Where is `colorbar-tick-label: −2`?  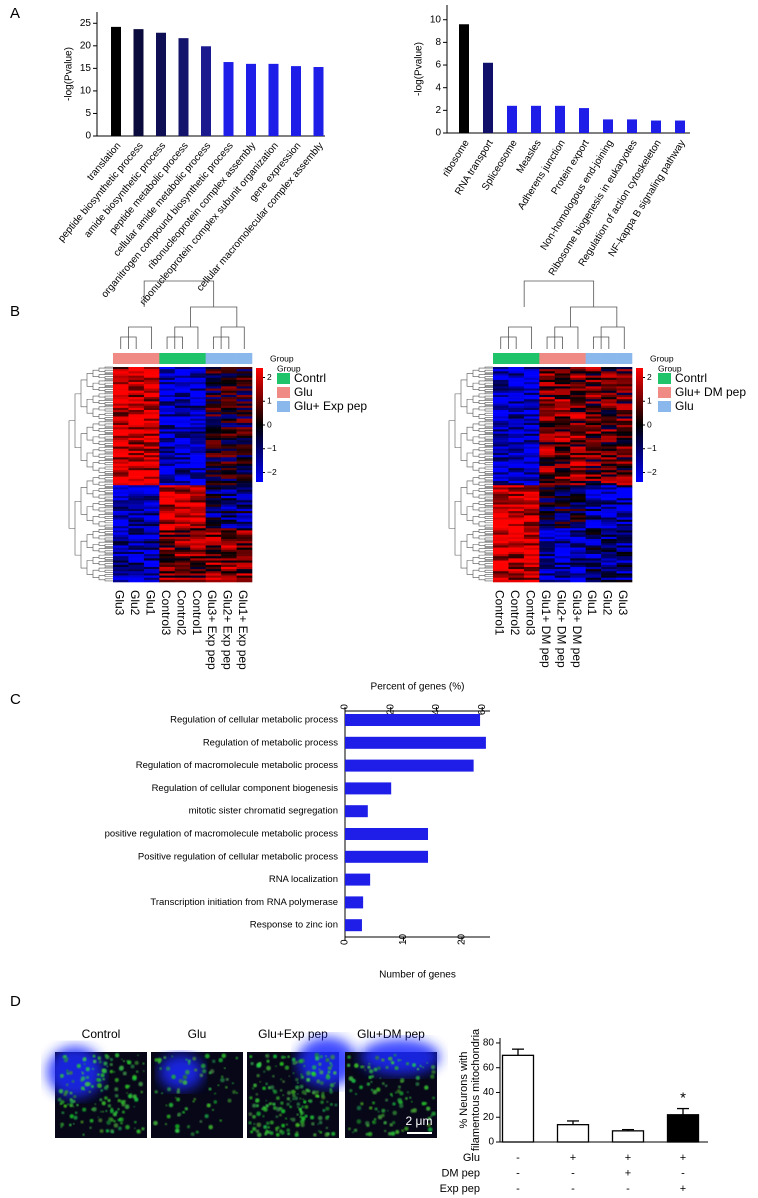 colorbar-tick-label: −2 is located at coordinates (272, 472).